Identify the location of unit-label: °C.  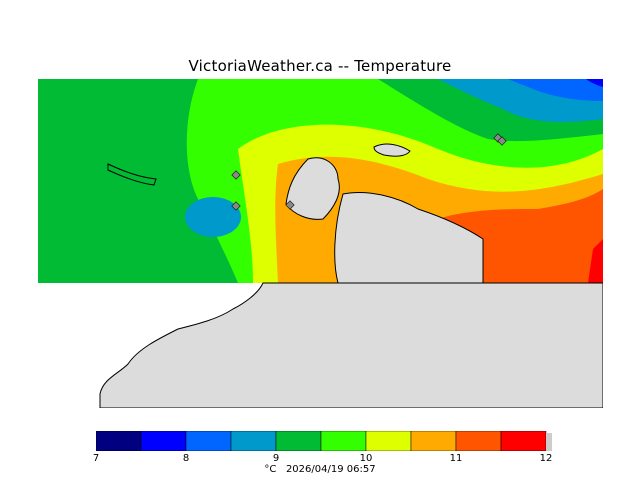
(270, 469).